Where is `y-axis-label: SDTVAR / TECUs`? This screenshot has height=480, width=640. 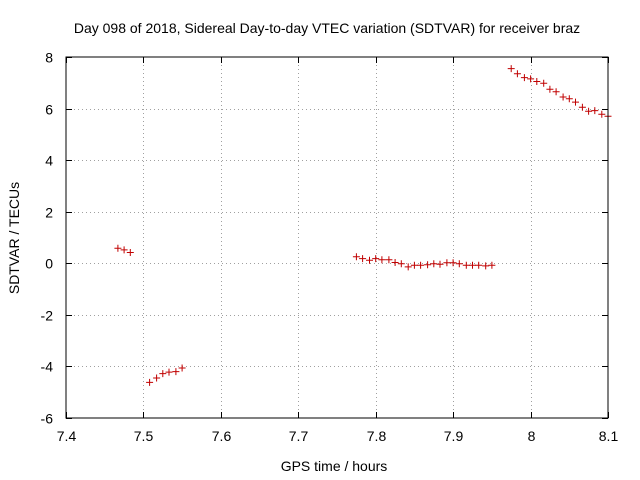
y-axis-label: SDTVAR / TECUs is located at coordinates (14, 238).